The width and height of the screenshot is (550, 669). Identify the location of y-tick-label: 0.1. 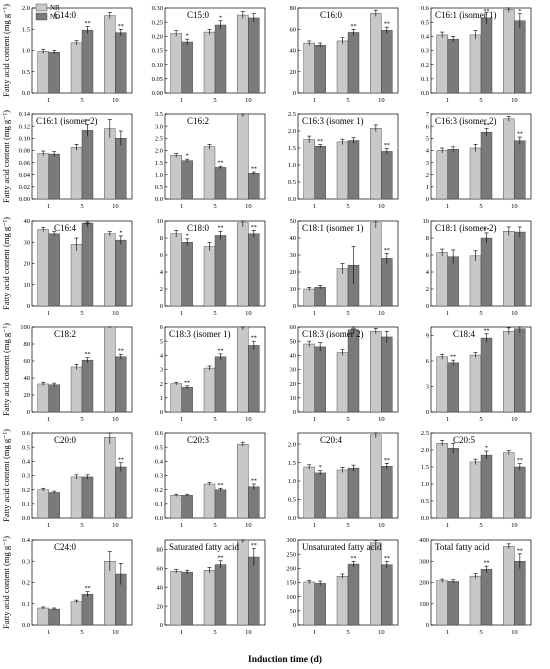
(425, 79).